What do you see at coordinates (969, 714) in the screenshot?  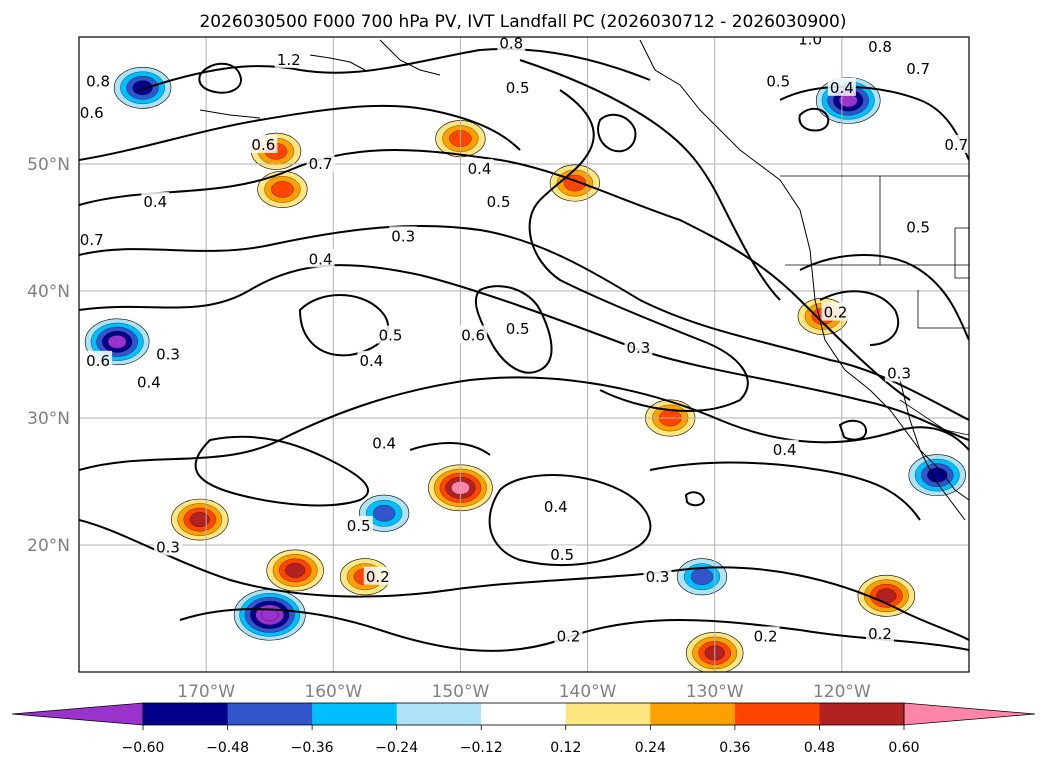 I see `colorbar-extend-high` at bounding box center [969, 714].